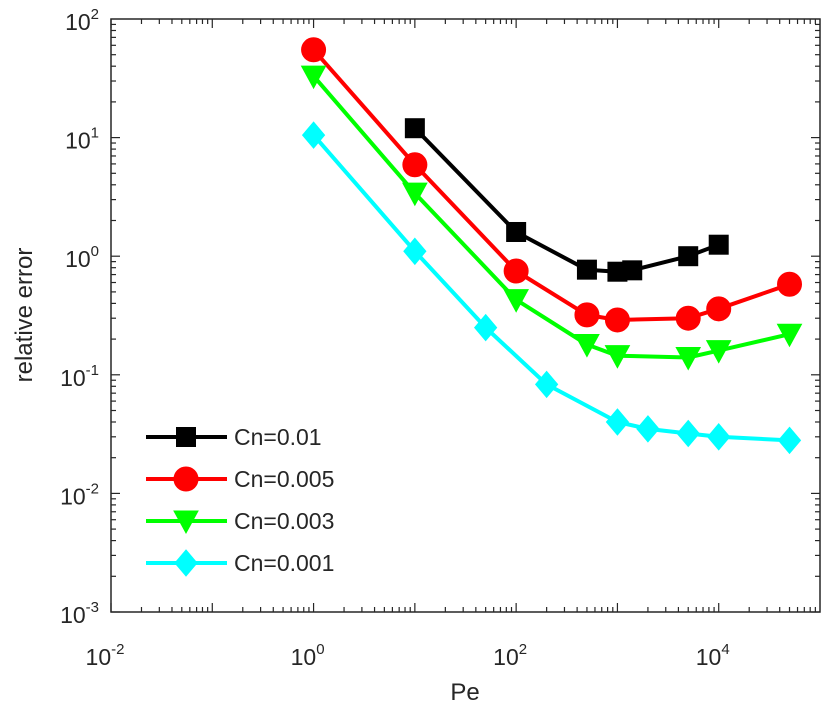  I want to click on legend-label: Cn=0.003, so click(284, 521).